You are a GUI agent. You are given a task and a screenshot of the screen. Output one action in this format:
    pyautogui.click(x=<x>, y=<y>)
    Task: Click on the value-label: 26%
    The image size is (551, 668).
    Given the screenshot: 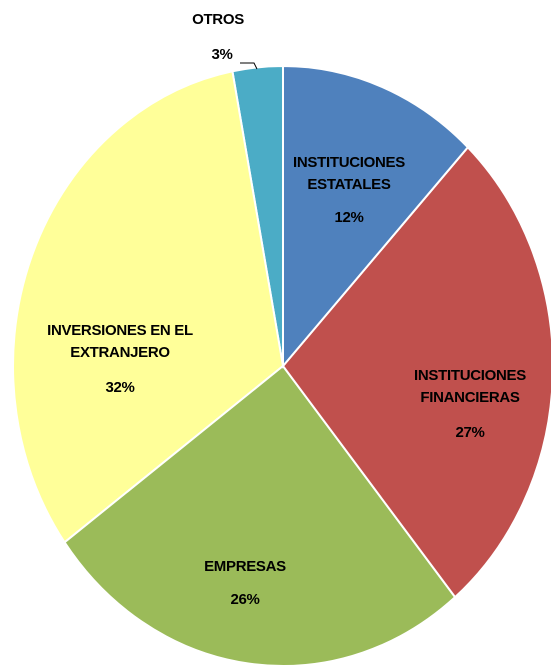 What is the action you would take?
    pyautogui.click(x=245, y=599)
    